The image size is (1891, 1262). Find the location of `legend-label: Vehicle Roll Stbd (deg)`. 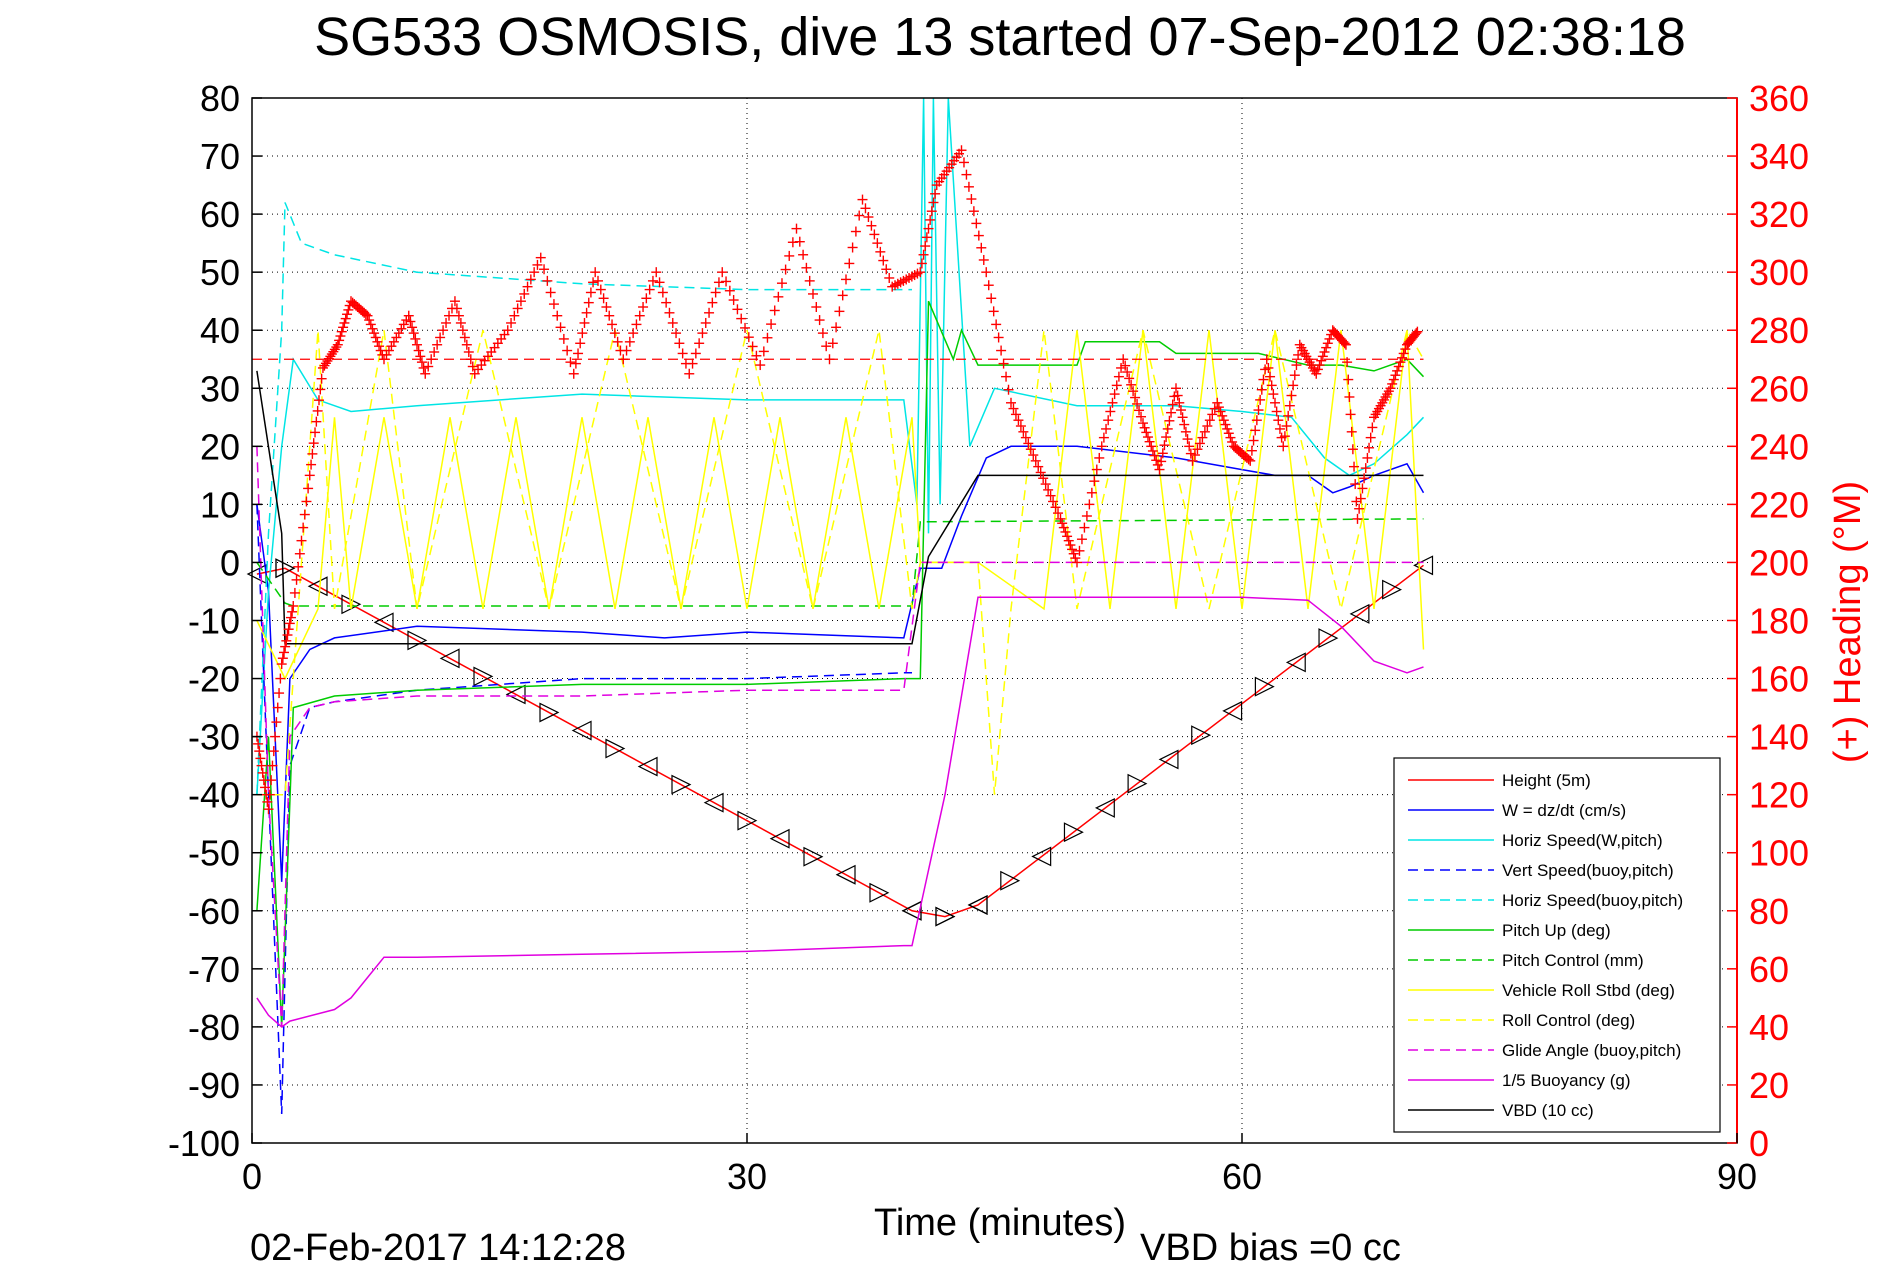

legend-label: Vehicle Roll Stbd (deg) is located at coordinates (1588, 990).